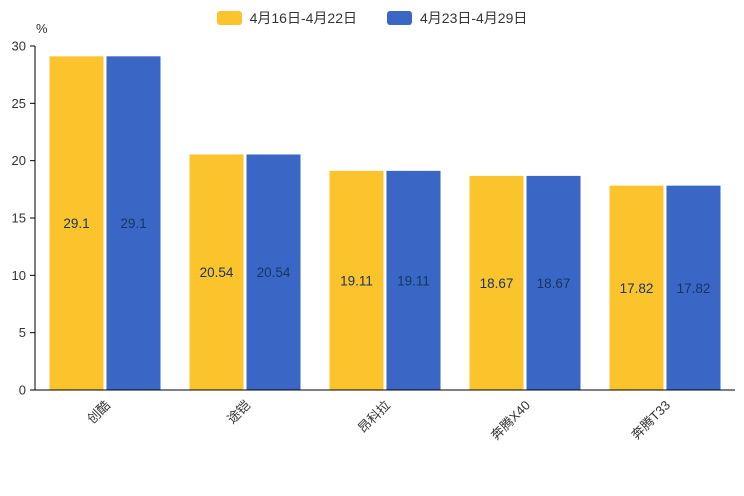 The image size is (744, 496). What do you see at coordinates (19, 46) in the screenshot?
I see `y-axis-tick-label: 30` at bounding box center [19, 46].